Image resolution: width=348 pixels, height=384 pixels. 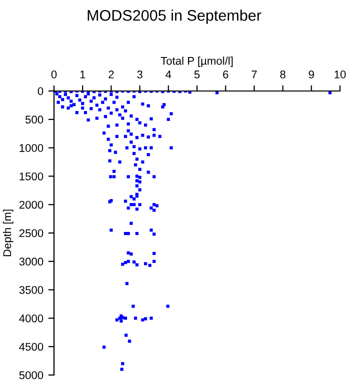 I want to click on x-tick-label: 0, so click(x=54, y=74).